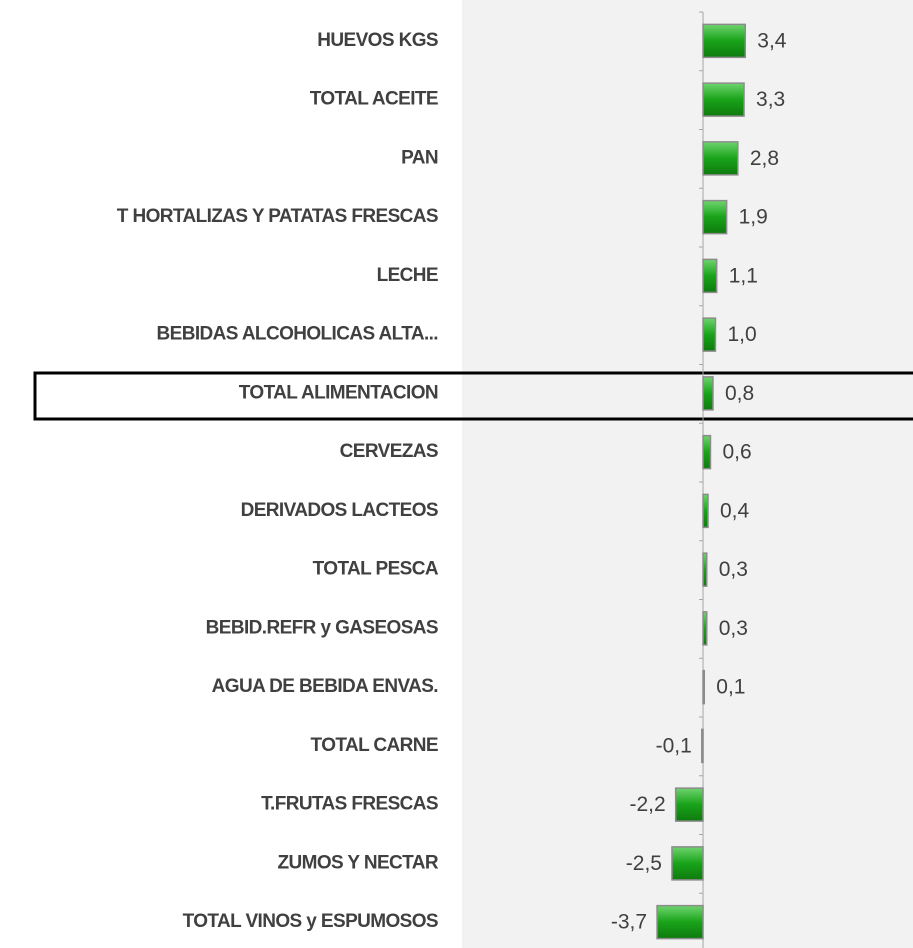 The image size is (913, 948). Describe the element at coordinates (730, 687) in the screenshot. I see `value-label: 0,1` at that location.